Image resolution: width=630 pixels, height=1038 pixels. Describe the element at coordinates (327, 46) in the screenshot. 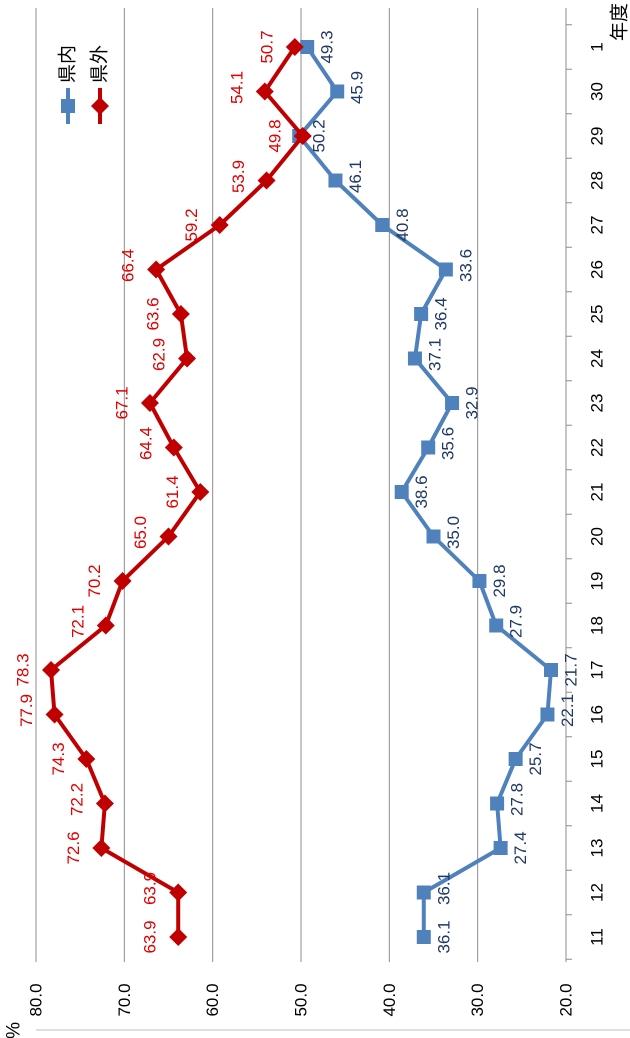

I see `data-label: 49.3` at that location.